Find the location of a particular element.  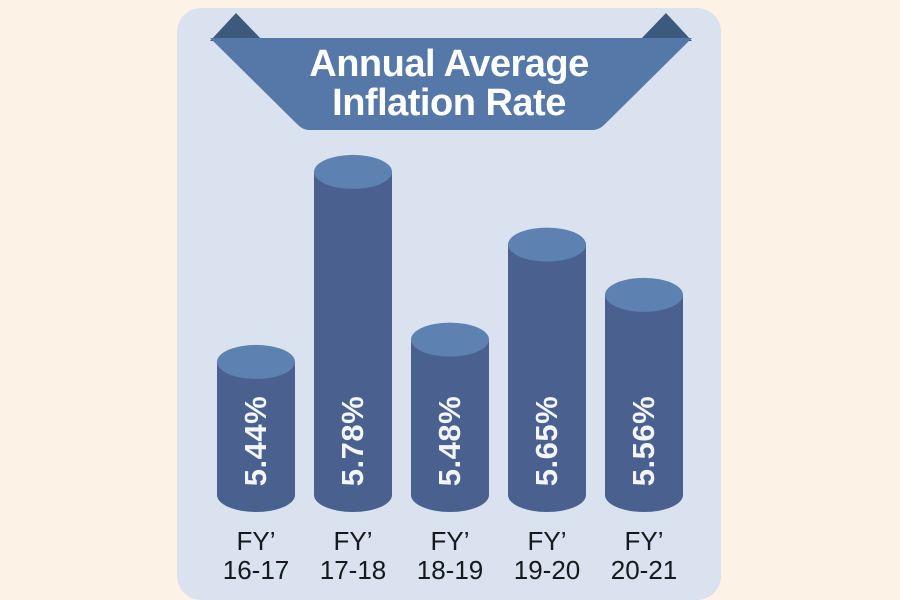

bar-category-line2: 18-19 is located at coordinates (450, 570).